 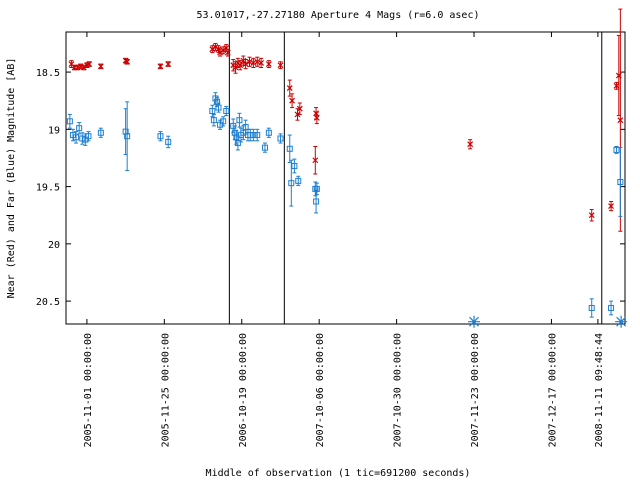 What do you see at coordinates (320, 390) in the screenshot?
I see `x-tick-label: 2007-10-06 00:00:00` at bounding box center [320, 390].